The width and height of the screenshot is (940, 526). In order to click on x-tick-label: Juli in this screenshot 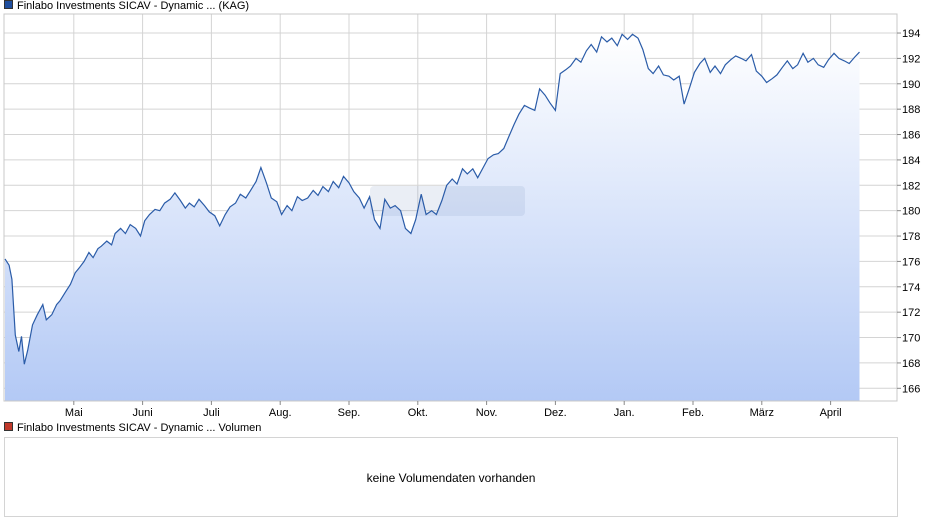, I will do `click(211, 413)`.